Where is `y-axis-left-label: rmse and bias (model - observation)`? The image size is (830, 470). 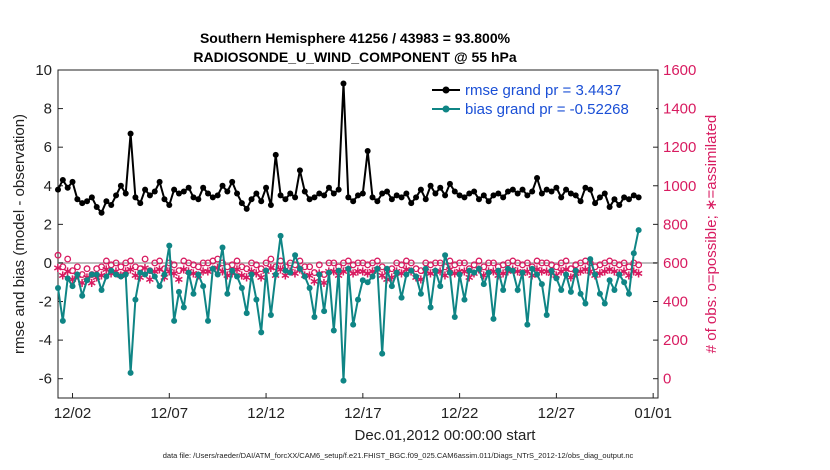
y-axis-left-label: rmse and bias (model - observation) is located at coordinates (19, 234).